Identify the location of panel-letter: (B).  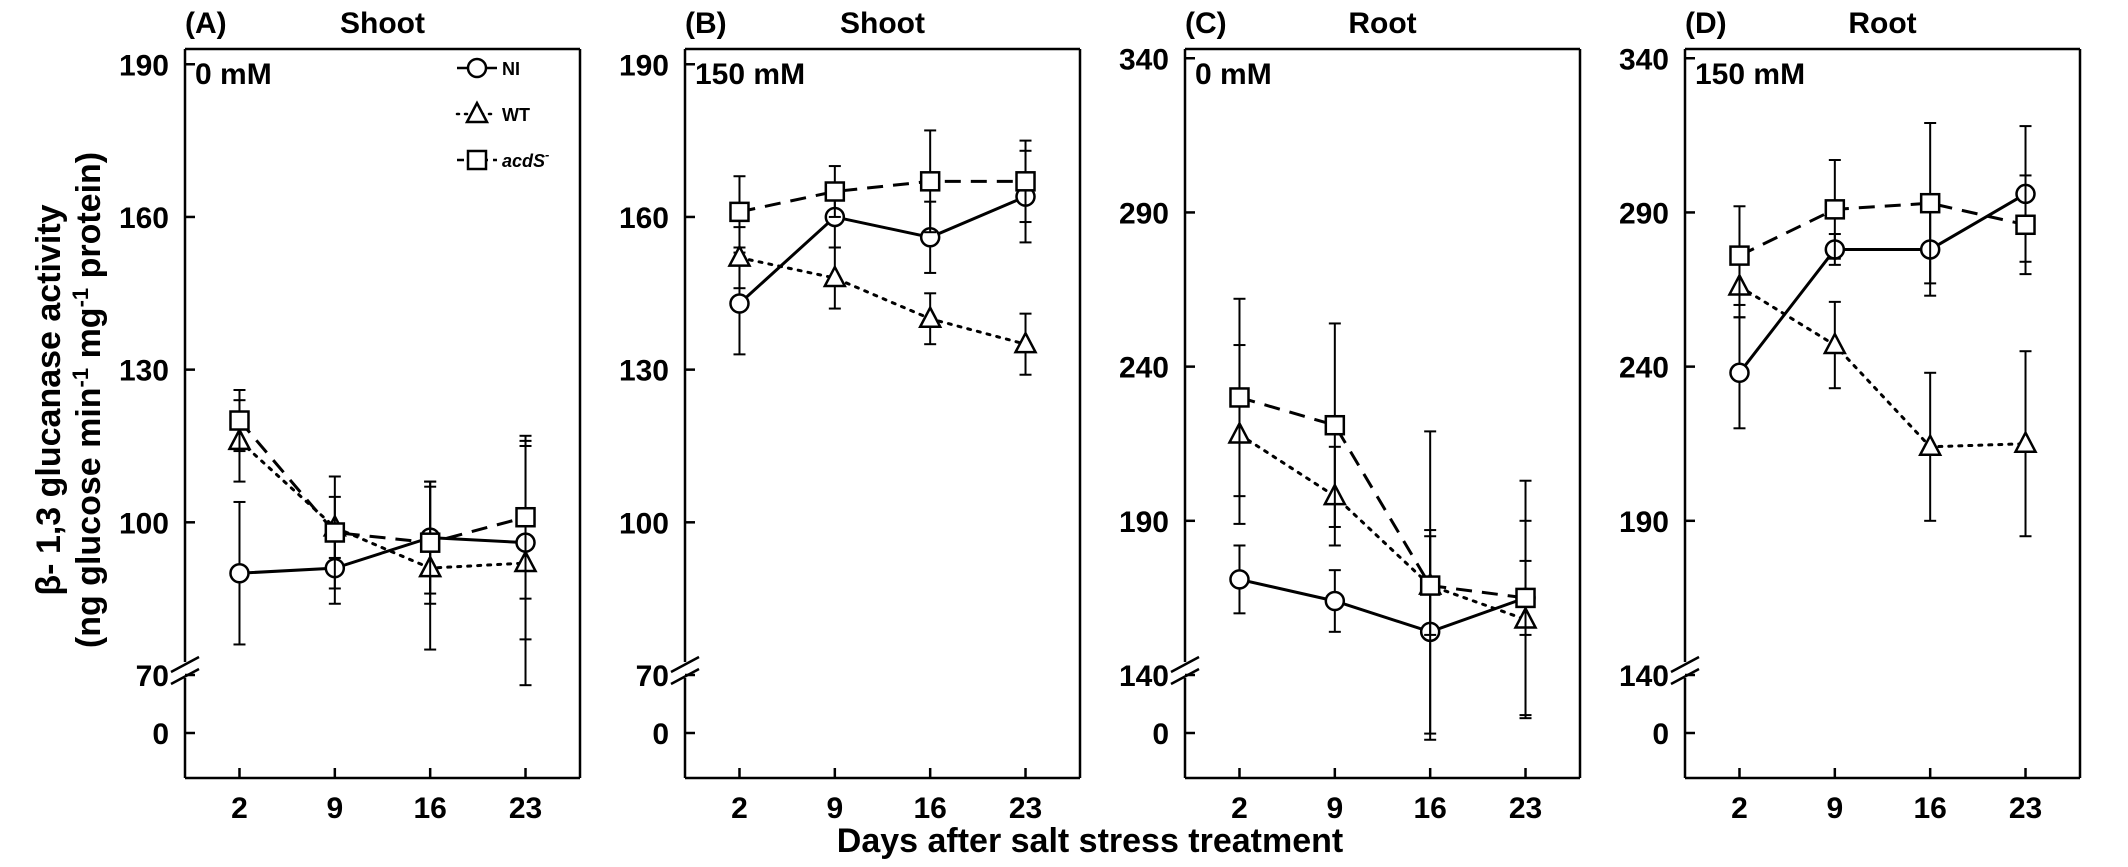
(706, 23).